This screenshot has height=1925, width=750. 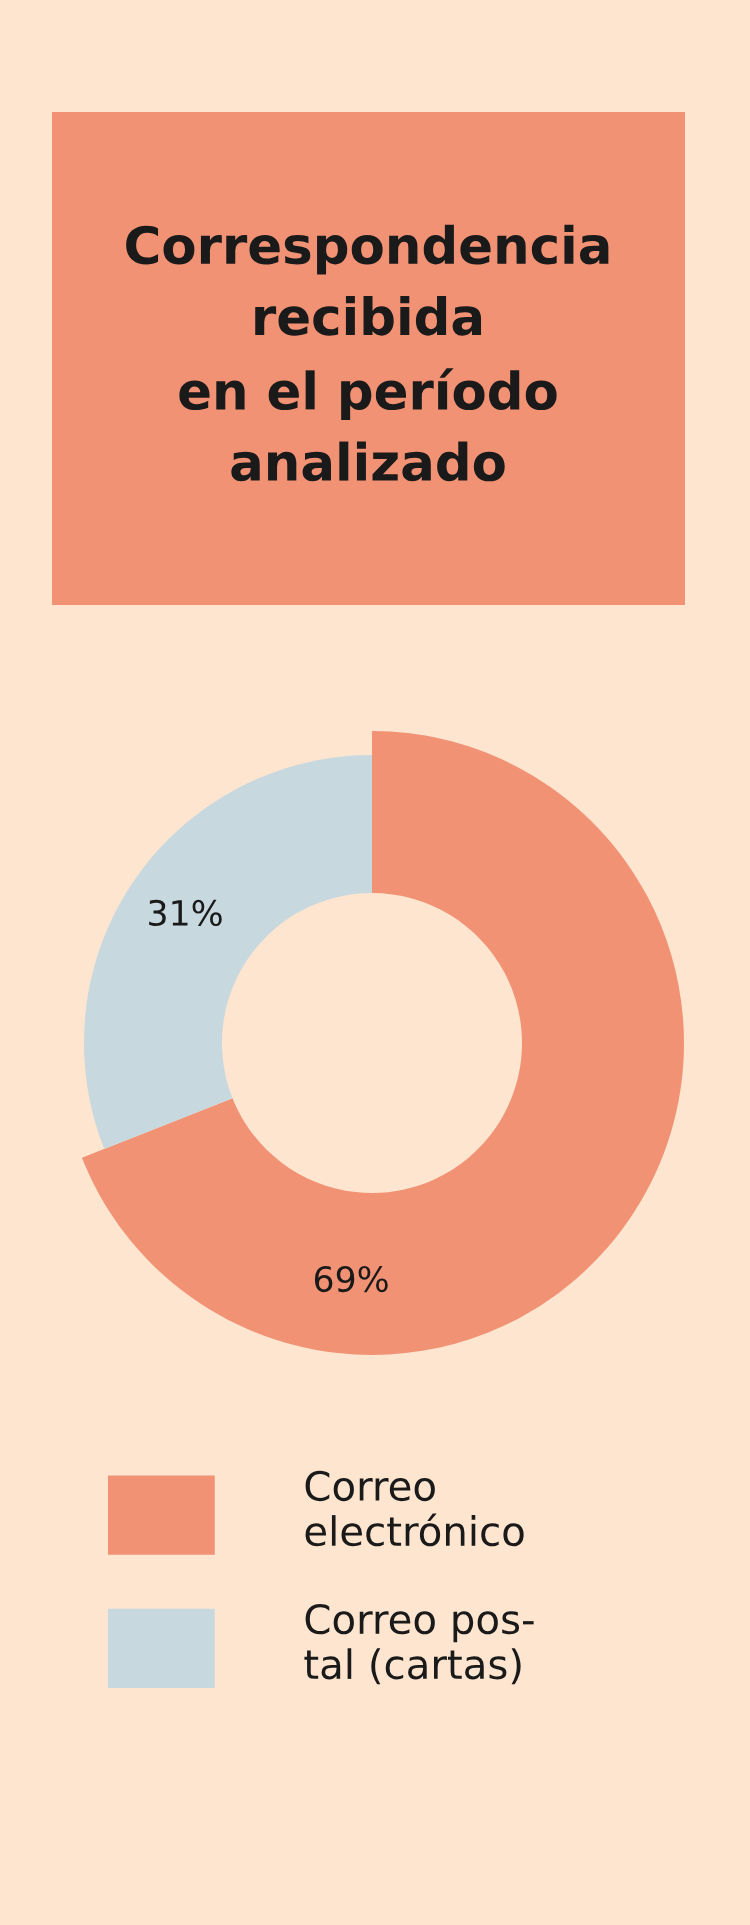 I want to click on legend-label: Correo pos- tal (cartas), so click(x=419, y=1644).